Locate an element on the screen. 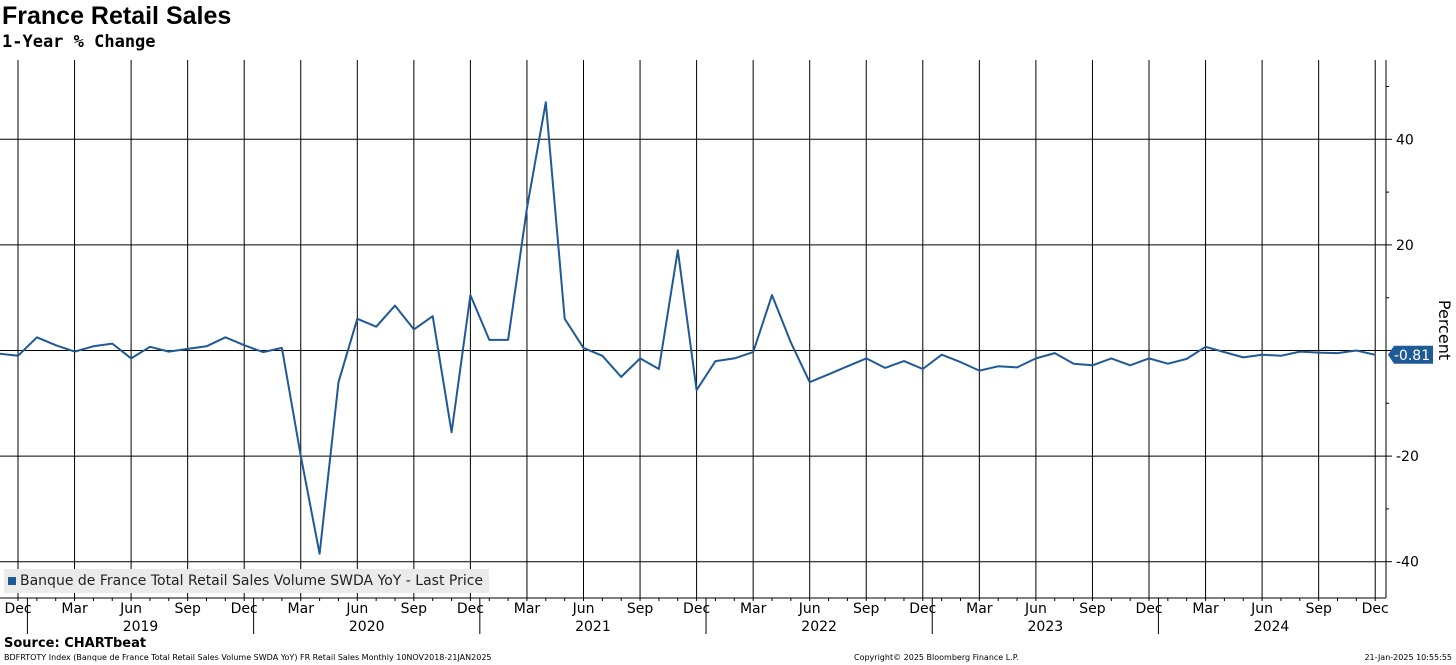  y-tick-label: 20 is located at coordinates (1405, 246).